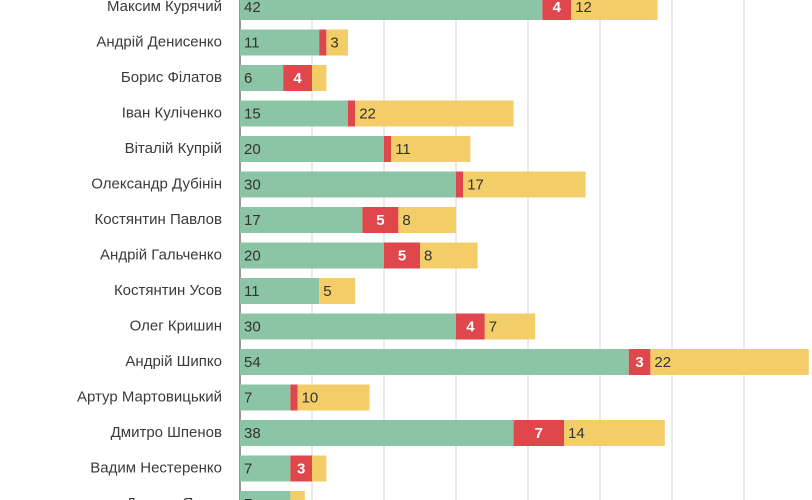 The image size is (812, 500). I want to click on category-label: Олександр Дубінін, so click(156, 183).